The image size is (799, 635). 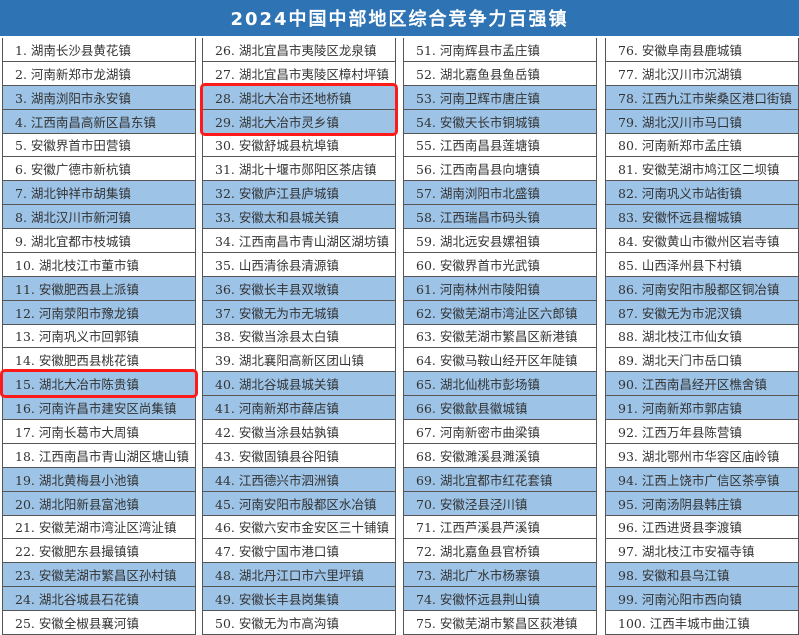 What do you see at coordinates (500, 217) in the screenshot?
I see `table-row: 58. 江西瑞昌市码头镇` at bounding box center [500, 217].